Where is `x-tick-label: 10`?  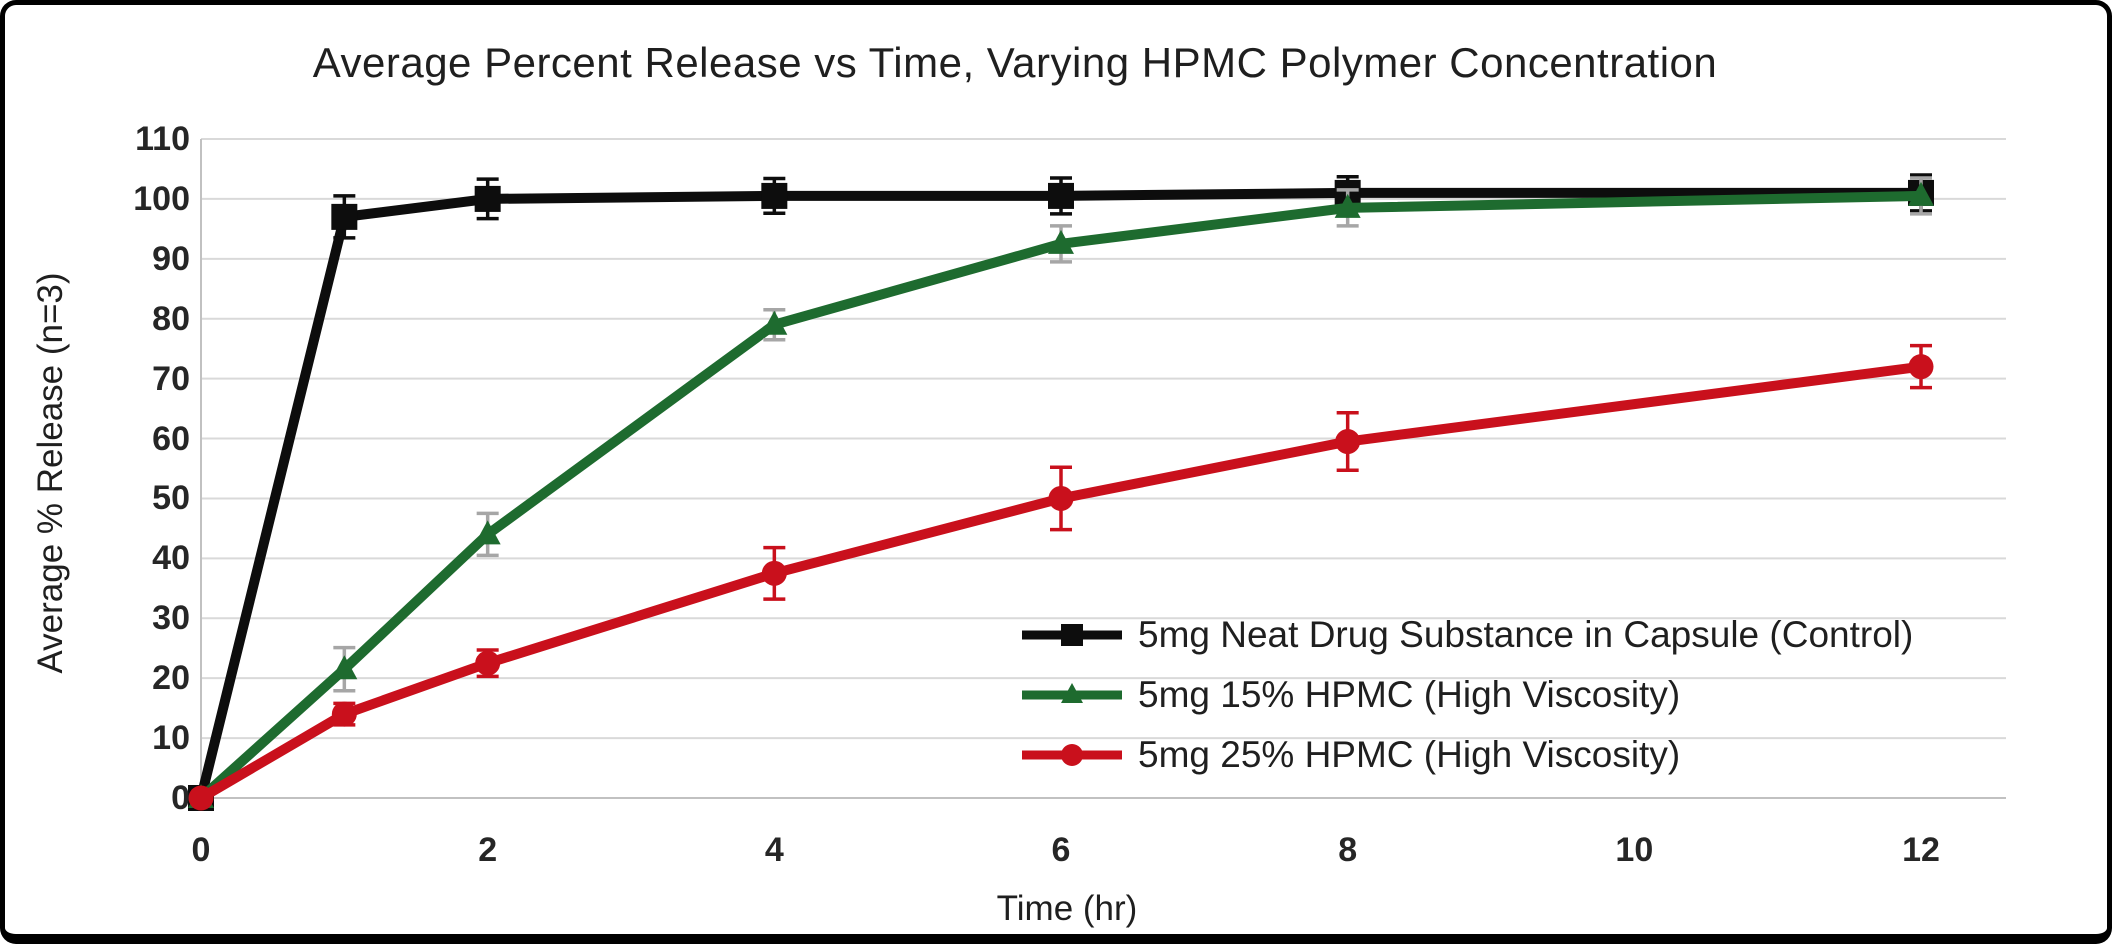 x-tick-label: 10 is located at coordinates (1634, 850).